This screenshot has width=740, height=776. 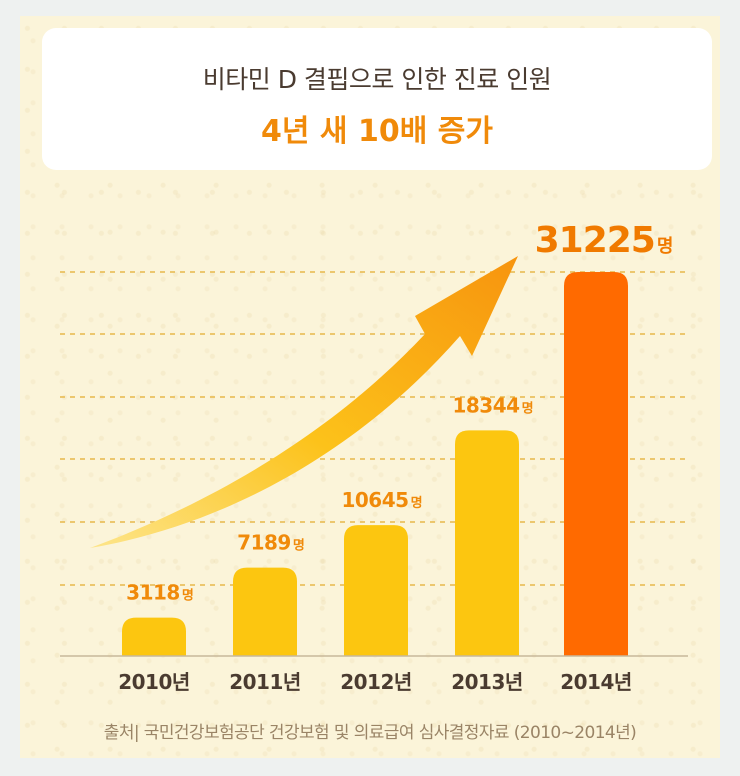 I want to click on x-tick-label: 2010년, so click(x=154, y=682).